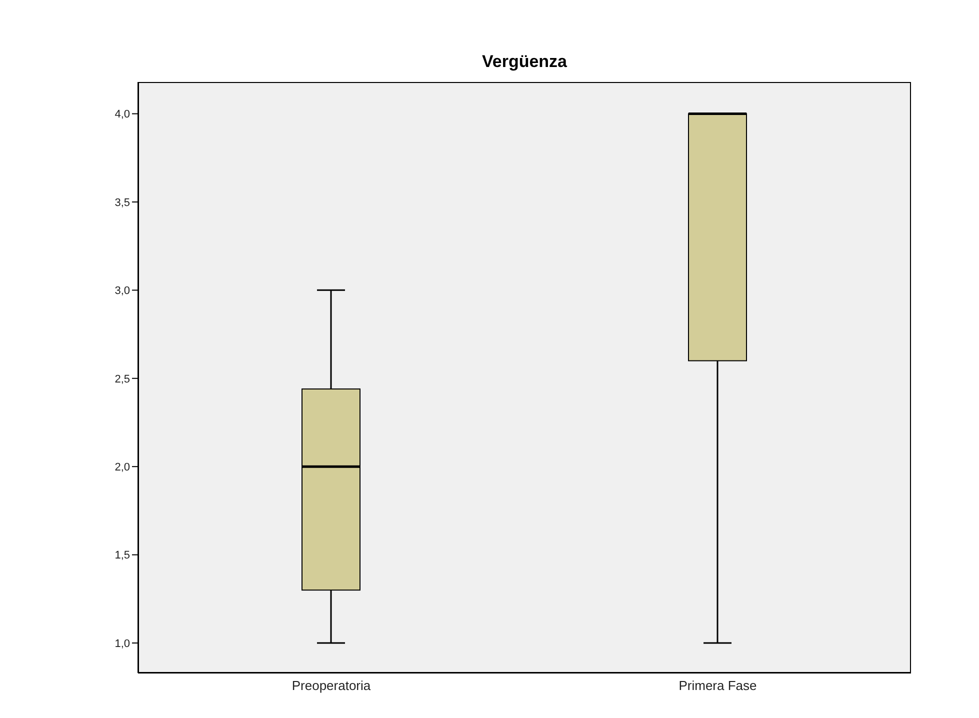  I want to click on y-tick-label: 3,0, so click(122, 291).